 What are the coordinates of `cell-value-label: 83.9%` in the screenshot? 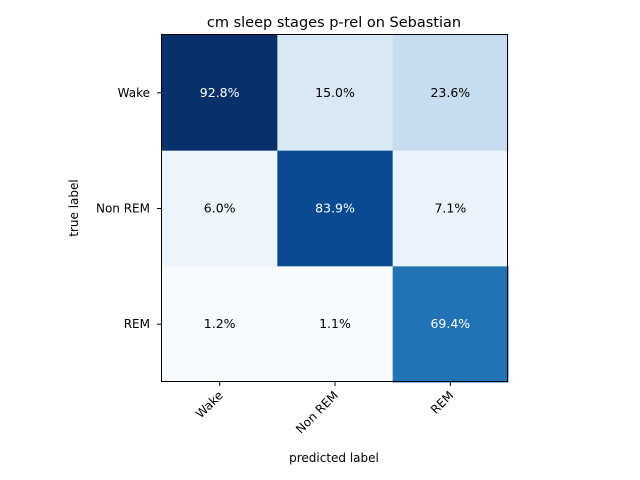 It's located at (335, 208).